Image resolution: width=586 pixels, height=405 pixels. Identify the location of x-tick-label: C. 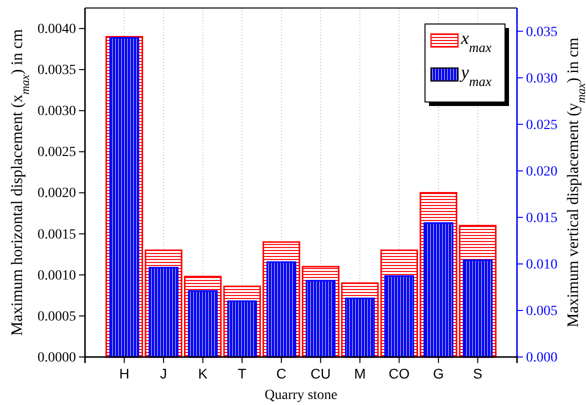
(281, 374).